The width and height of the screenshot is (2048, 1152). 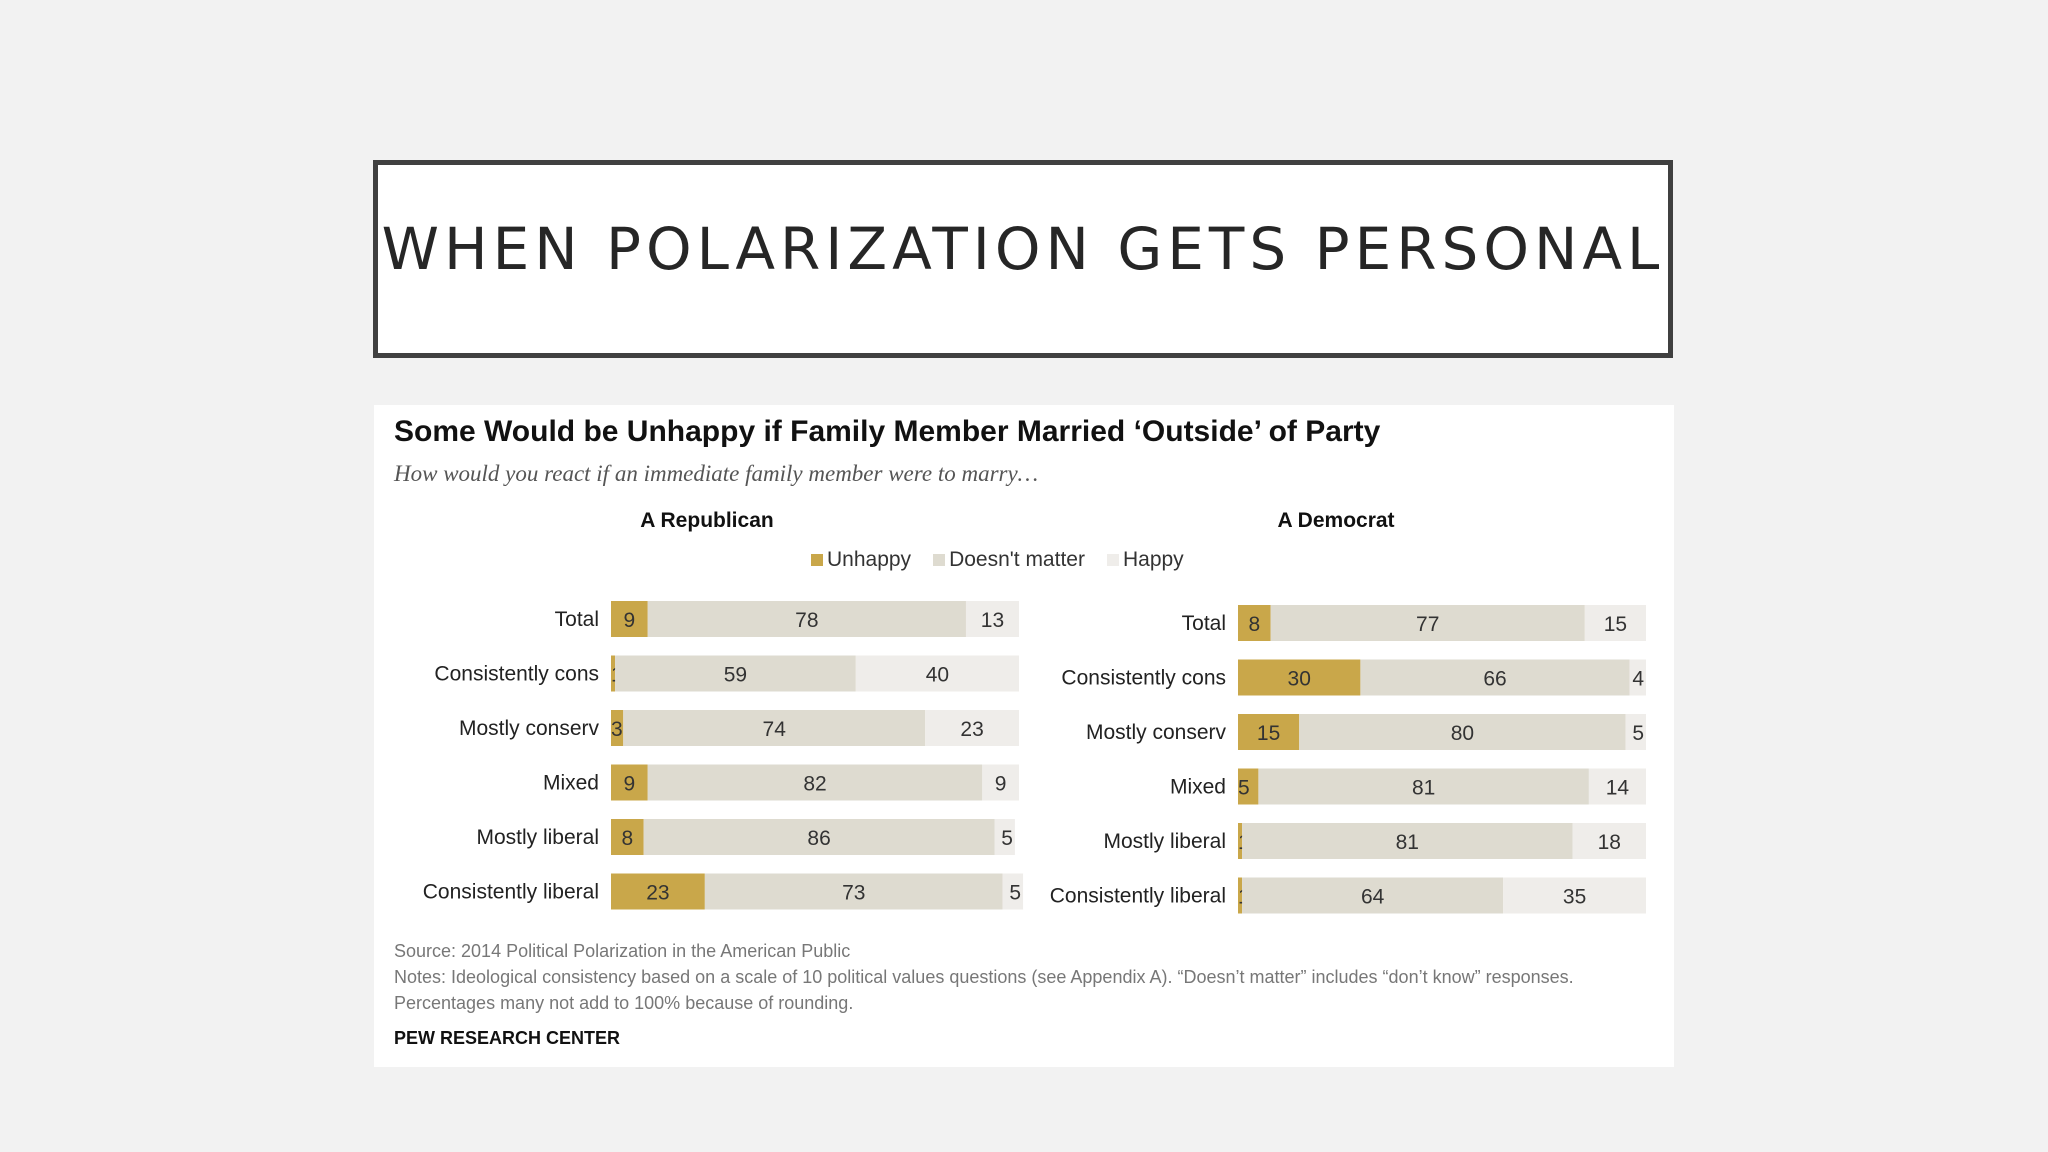 I want to click on value-label-democrat-consistently-cons-doesnt-matter: 66, so click(x=1494, y=679).